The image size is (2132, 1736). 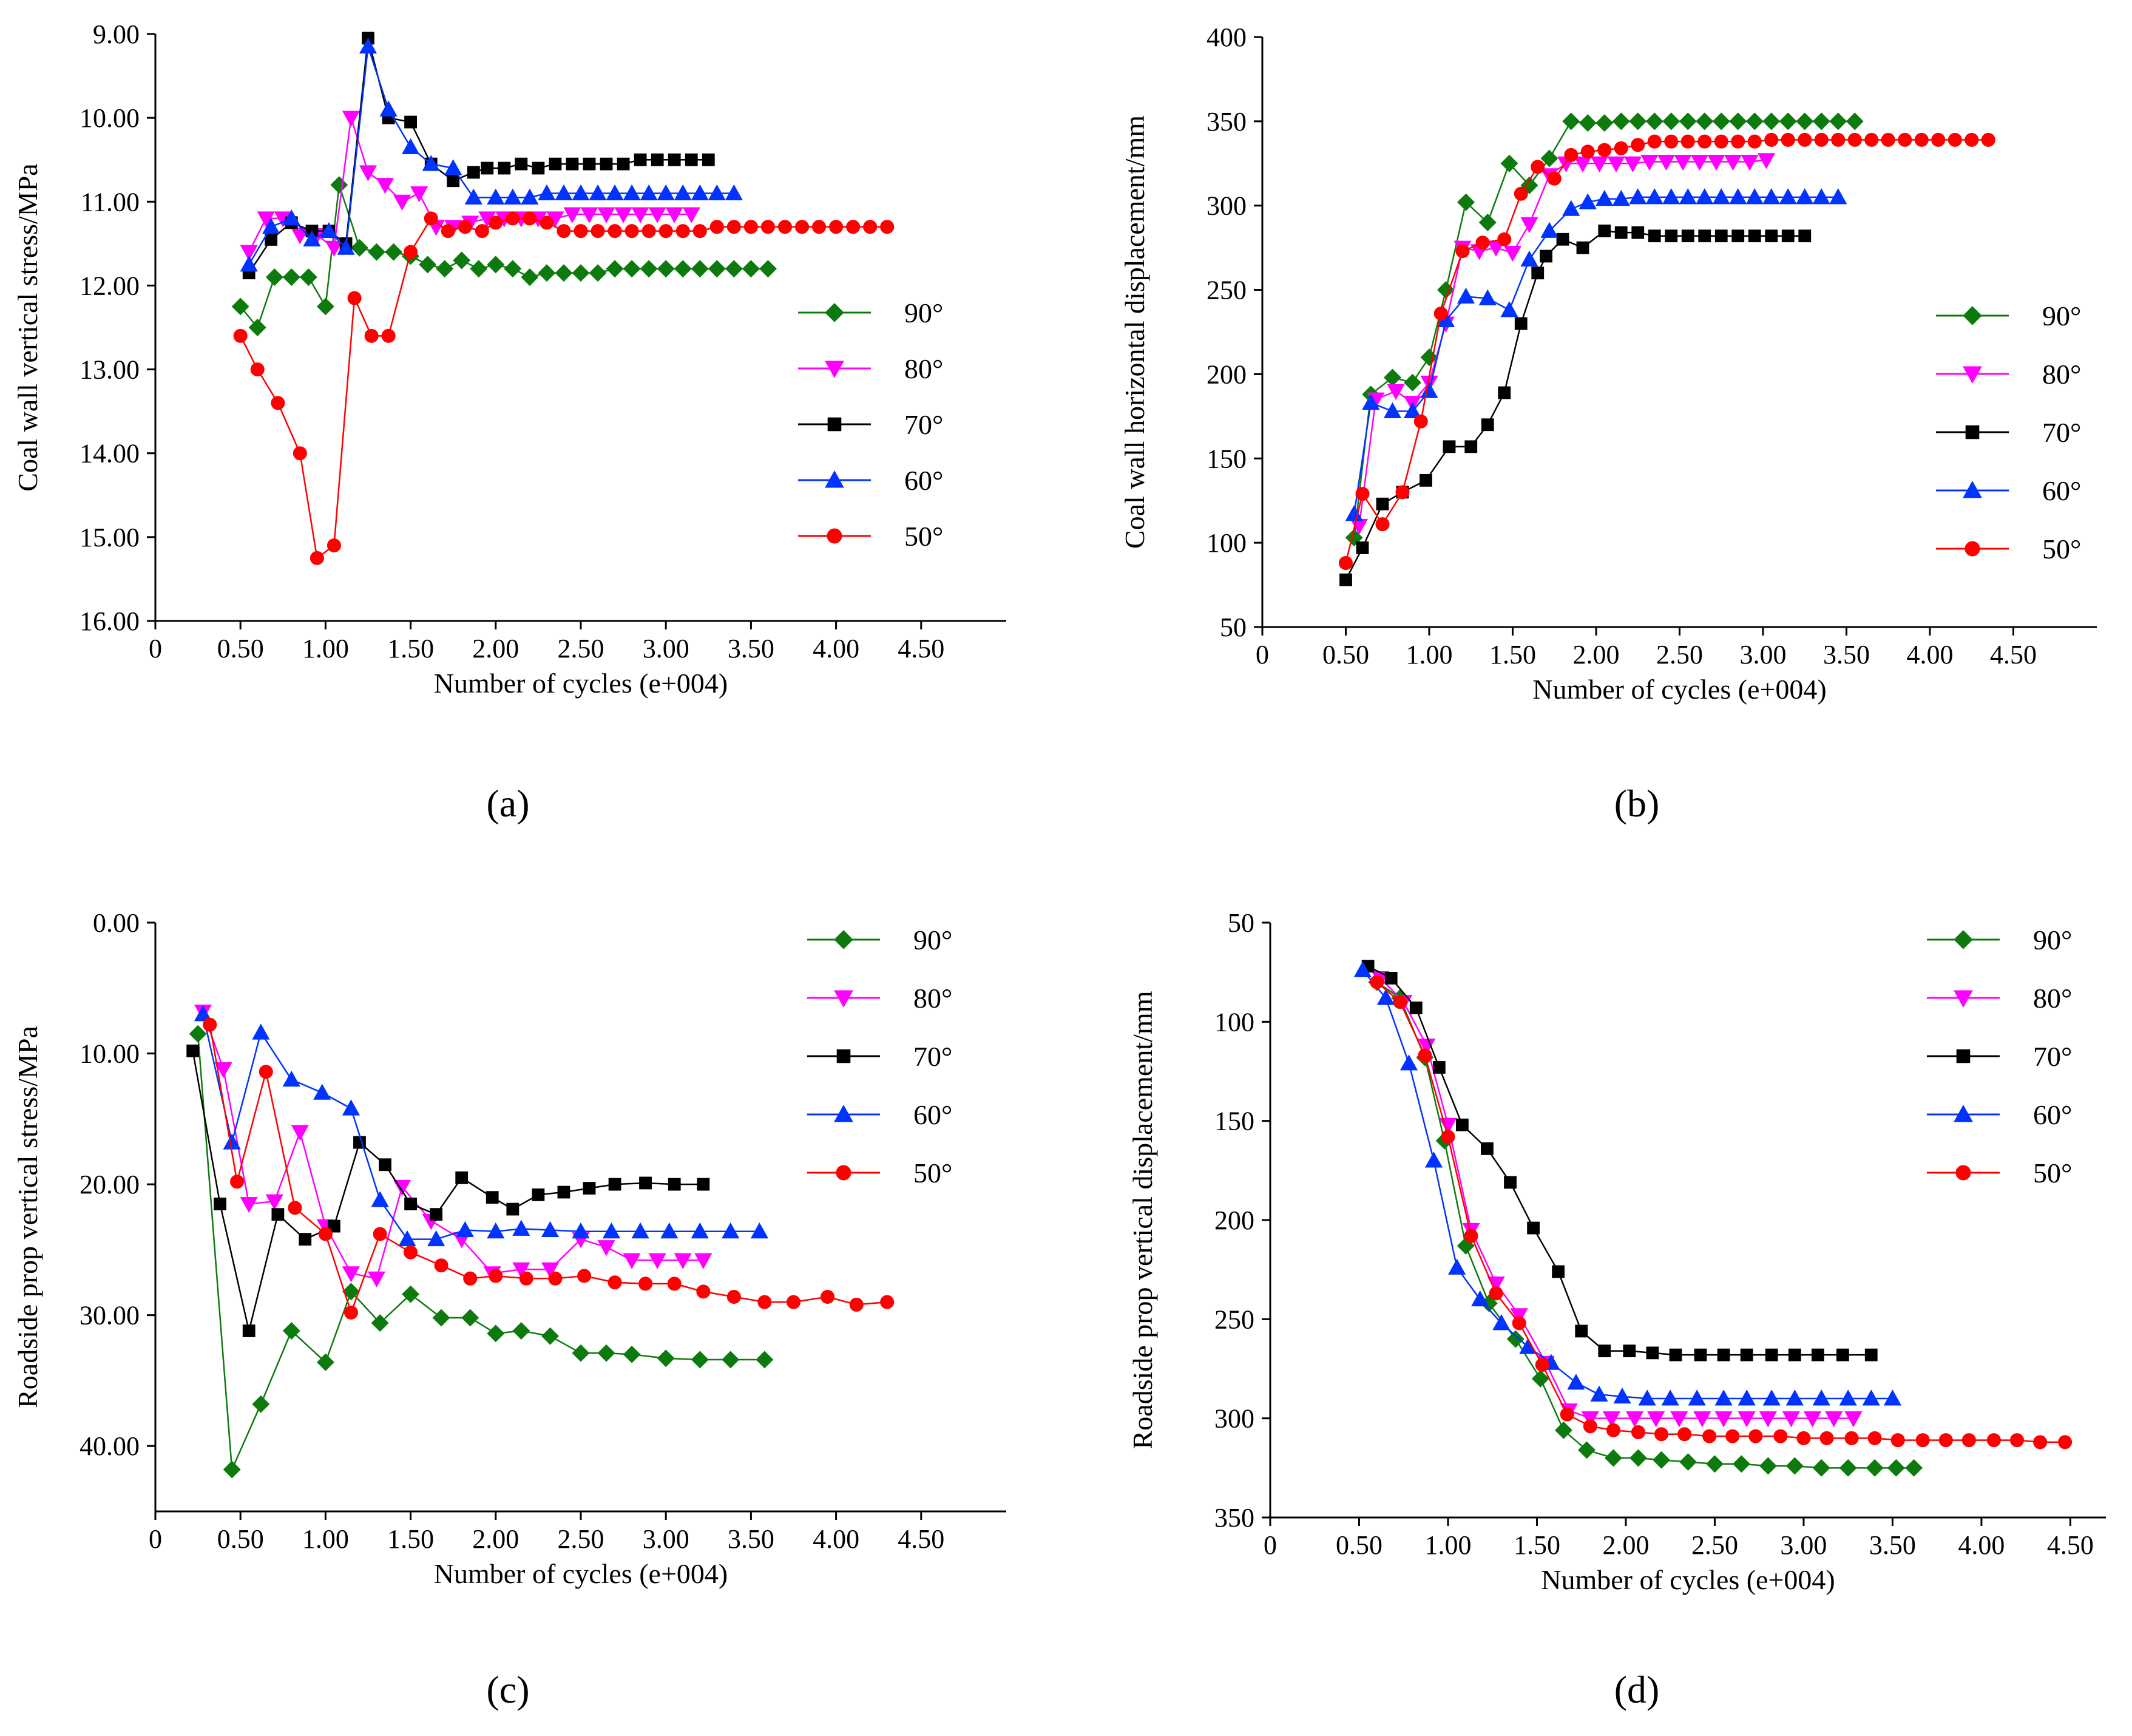 What do you see at coordinates (1617, 1199) in the screenshot?
I see `series-80-deg` at bounding box center [1617, 1199].